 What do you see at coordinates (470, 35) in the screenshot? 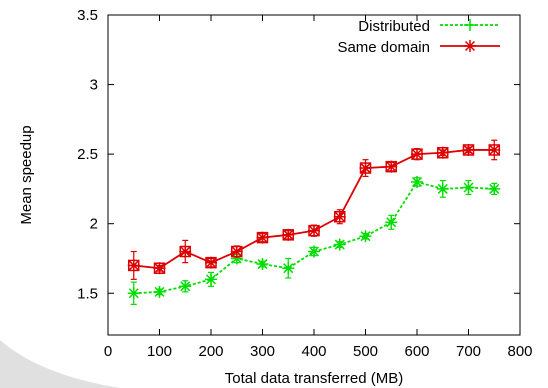
I see `legend-samples` at bounding box center [470, 35].